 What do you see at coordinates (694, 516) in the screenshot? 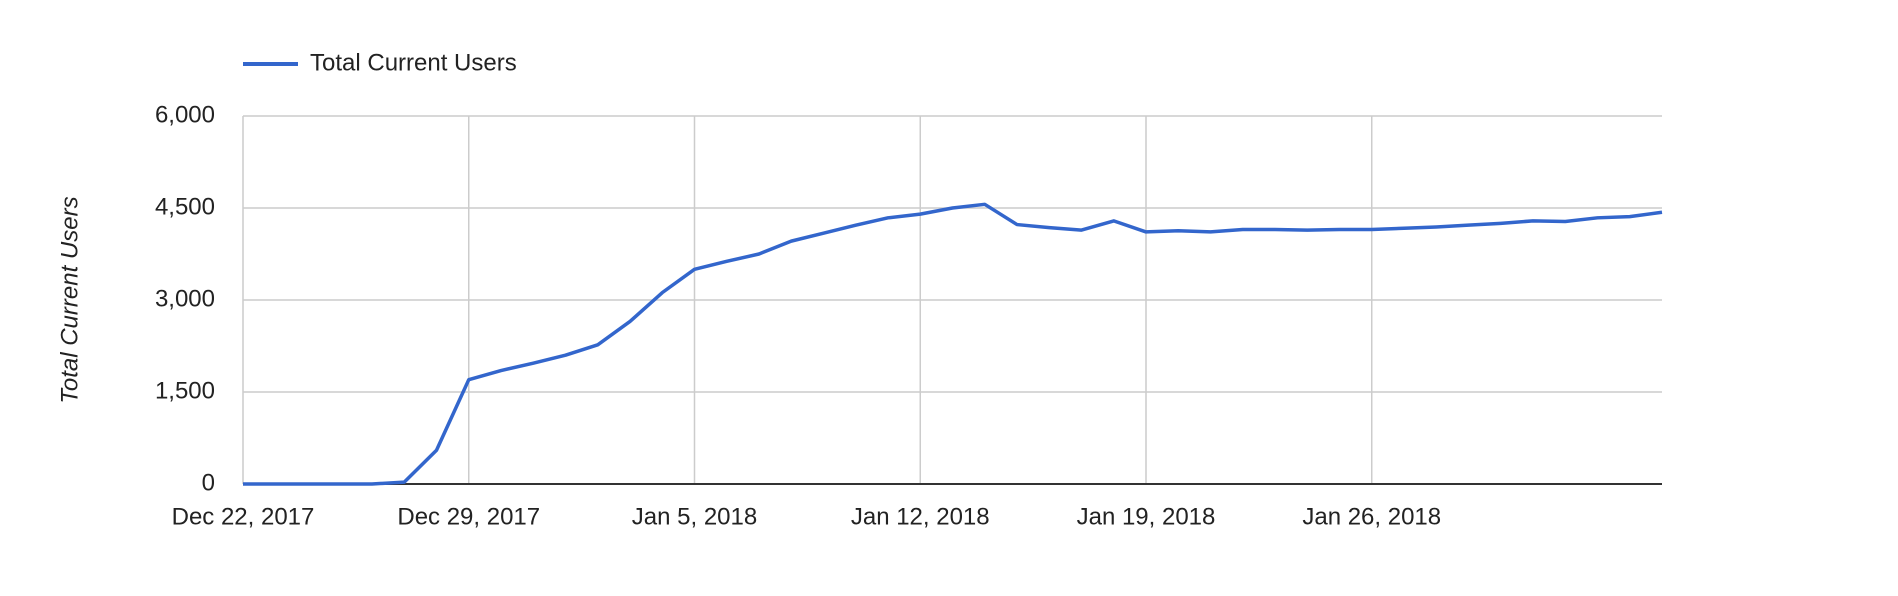
I see `x-tick-label: Jan 5, 2018` at bounding box center [694, 516].